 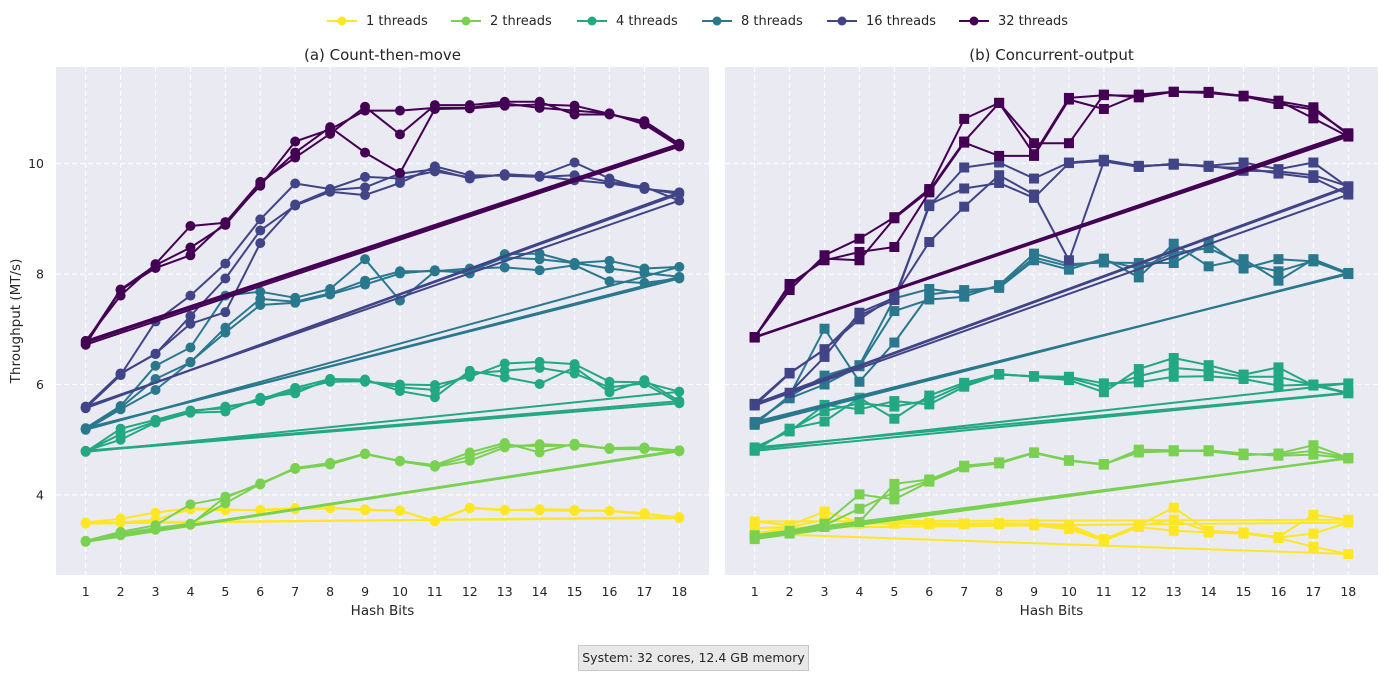 I want to click on legend-item: 16 threads, so click(x=881, y=21).